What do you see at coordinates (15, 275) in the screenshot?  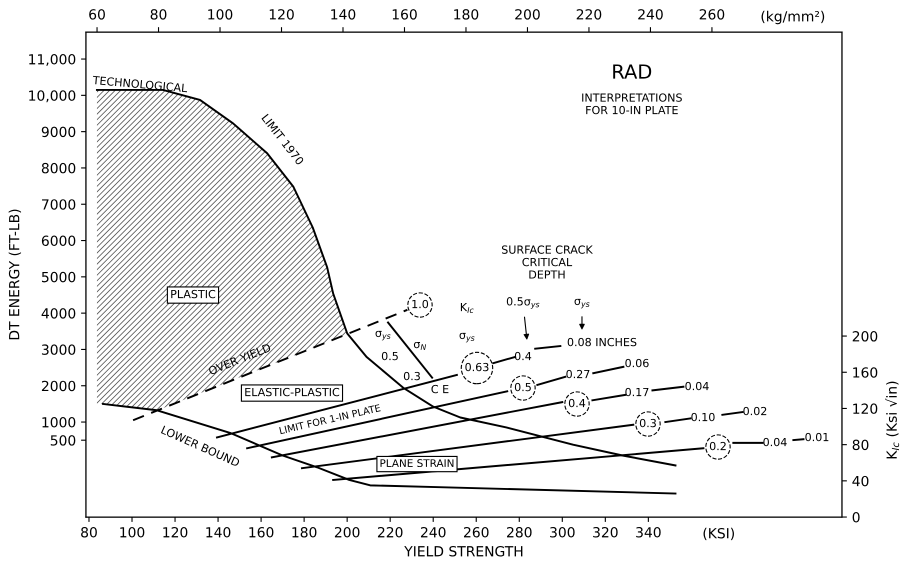 I see `y-axis-title: DT ENERGY (FT-LB)` at bounding box center [15, 275].